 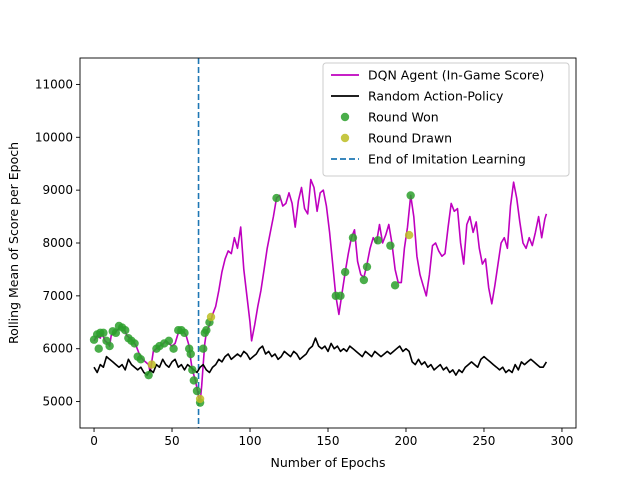 What do you see at coordinates (57, 349) in the screenshot?
I see `y-tick-label: 6000` at bounding box center [57, 349].